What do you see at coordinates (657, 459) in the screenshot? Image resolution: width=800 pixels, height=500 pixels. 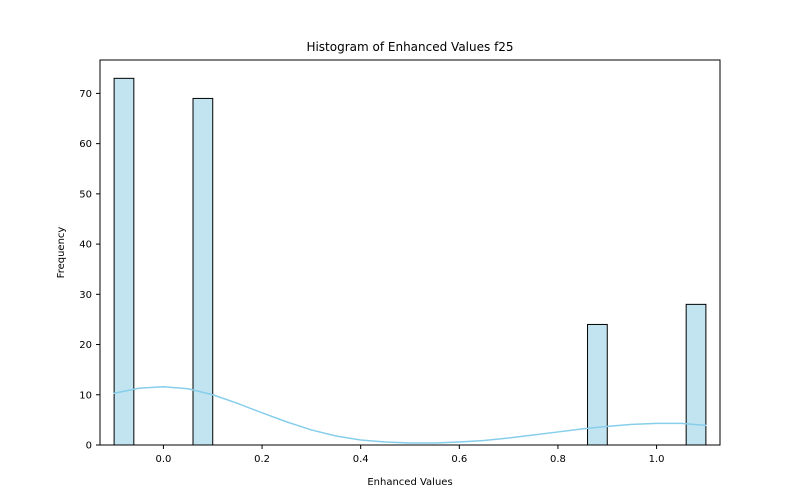 I see `x-tick-label: 1.0` at bounding box center [657, 459].